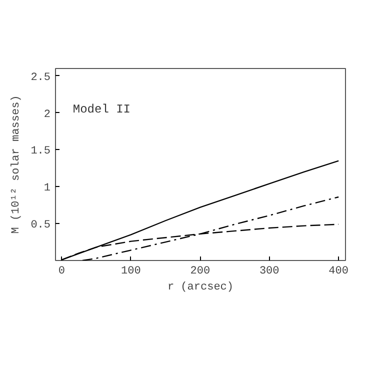 This screenshot has width=365, height=365. Describe the element at coordinates (200, 288) in the screenshot. I see `x-axis-title: r (arcsec)` at that location.